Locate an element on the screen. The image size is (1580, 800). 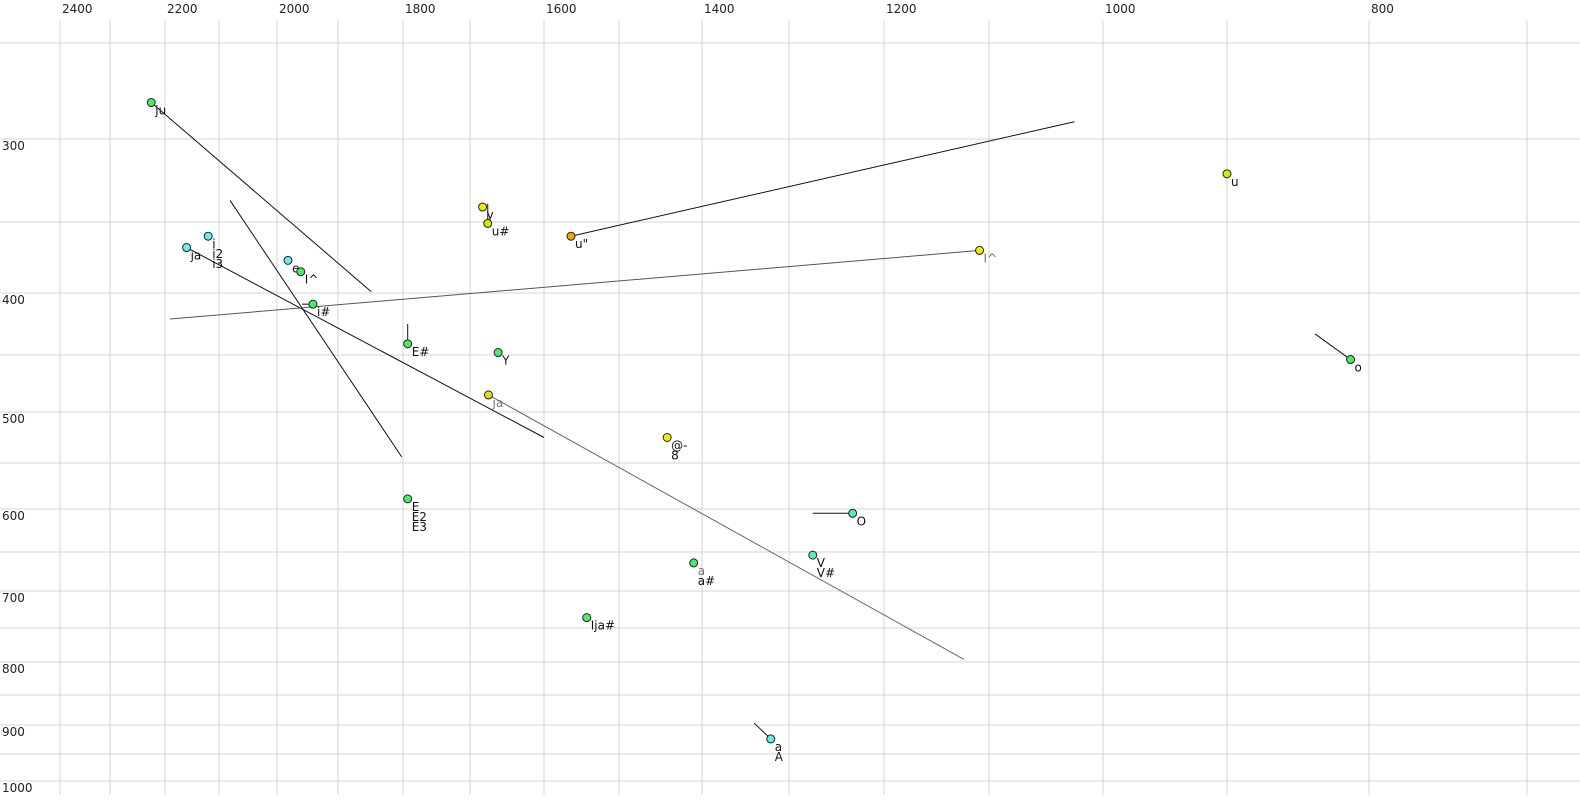
vowel-label: V# is located at coordinates (826, 573).